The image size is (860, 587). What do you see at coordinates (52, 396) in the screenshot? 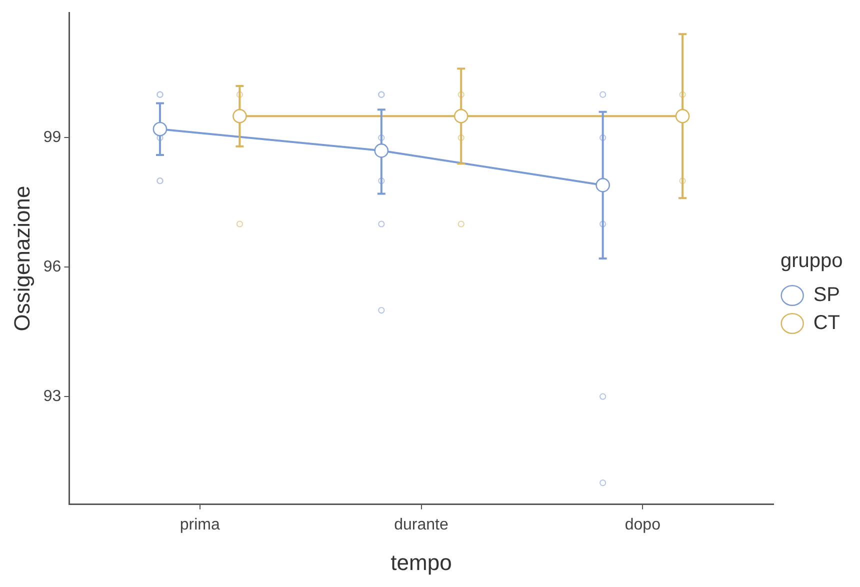
I see `y-tick-label: 93` at bounding box center [52, 396].